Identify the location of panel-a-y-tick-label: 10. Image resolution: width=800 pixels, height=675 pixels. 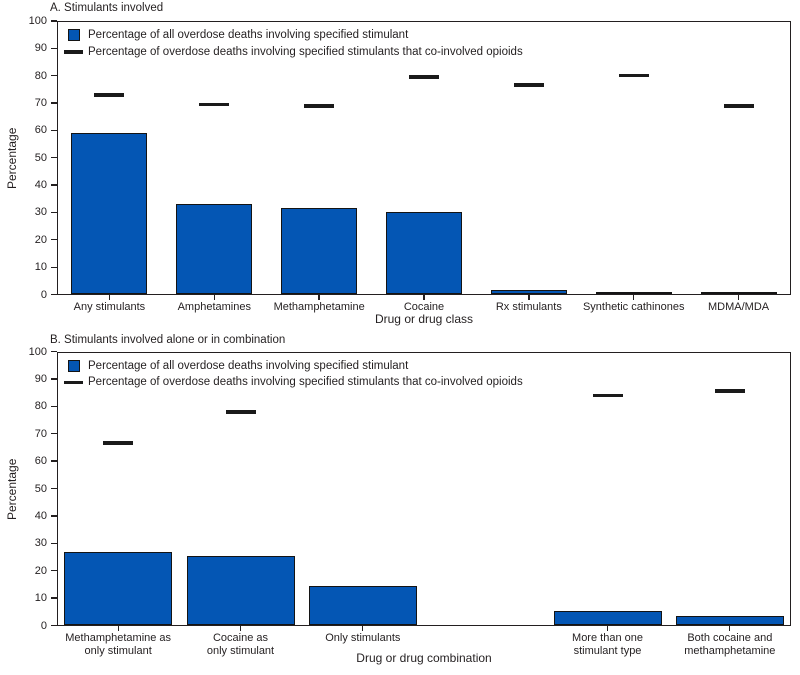
(40, 267).